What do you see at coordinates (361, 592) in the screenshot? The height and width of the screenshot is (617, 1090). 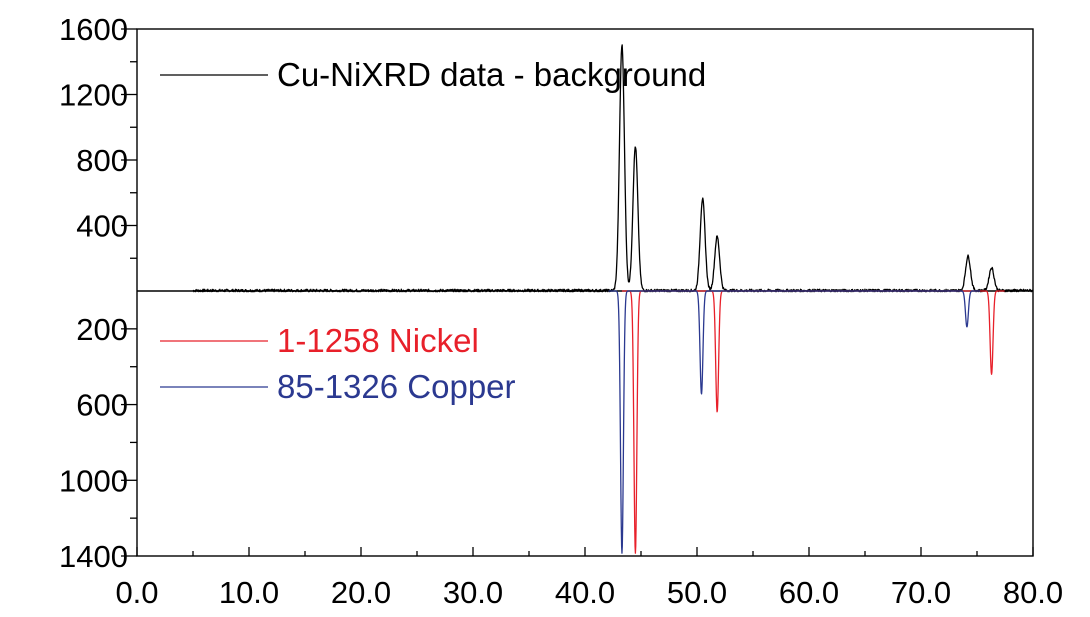 I see `x-tick-label: 20.0` at bounding box center [361, 592].